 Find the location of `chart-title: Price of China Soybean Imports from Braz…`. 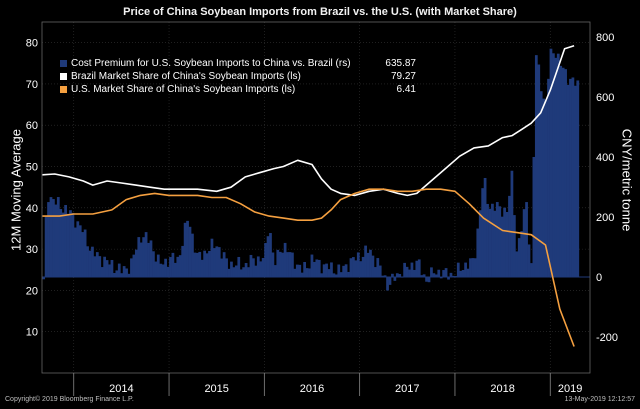

chart-title: Price of China Soybean Imports from Braz… is located at coordinates (320, 12).